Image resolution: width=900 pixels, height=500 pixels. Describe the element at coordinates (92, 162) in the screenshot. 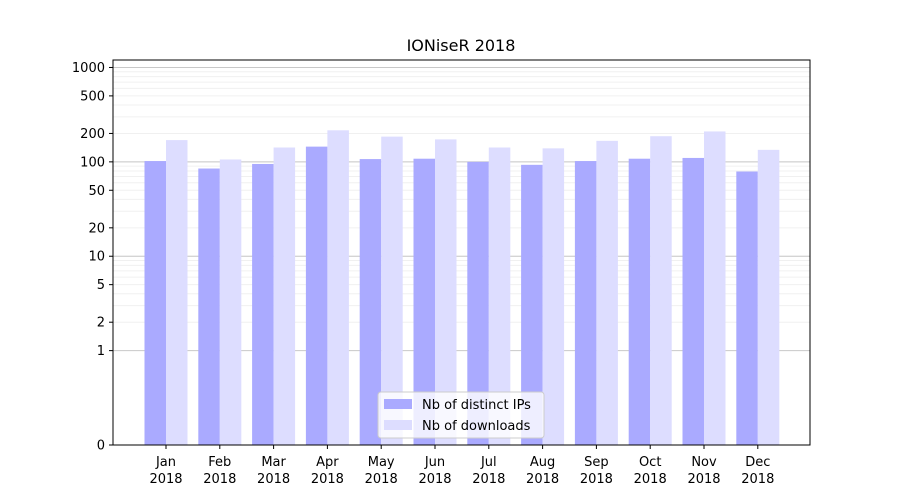

I see `y-tick-label: 100` at that location.